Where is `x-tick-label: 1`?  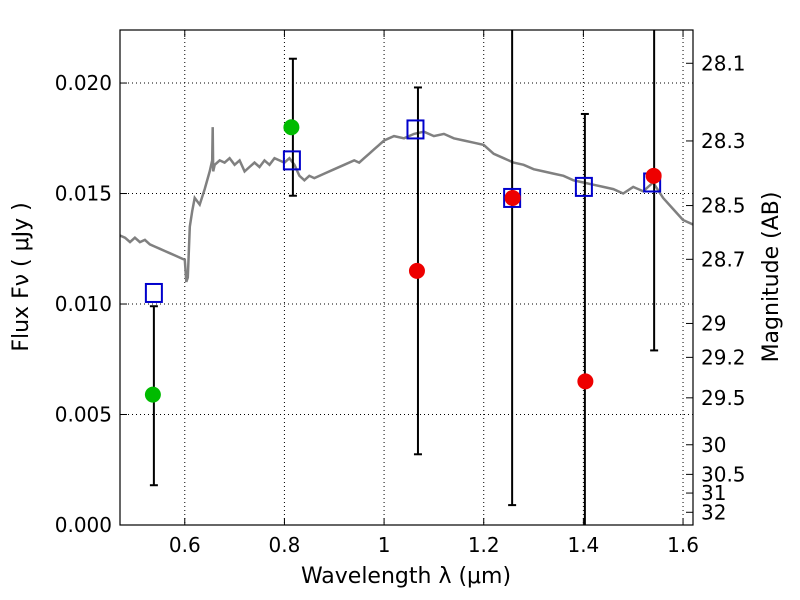 x-tick-label: 1 is located at coordinates (384, 545).